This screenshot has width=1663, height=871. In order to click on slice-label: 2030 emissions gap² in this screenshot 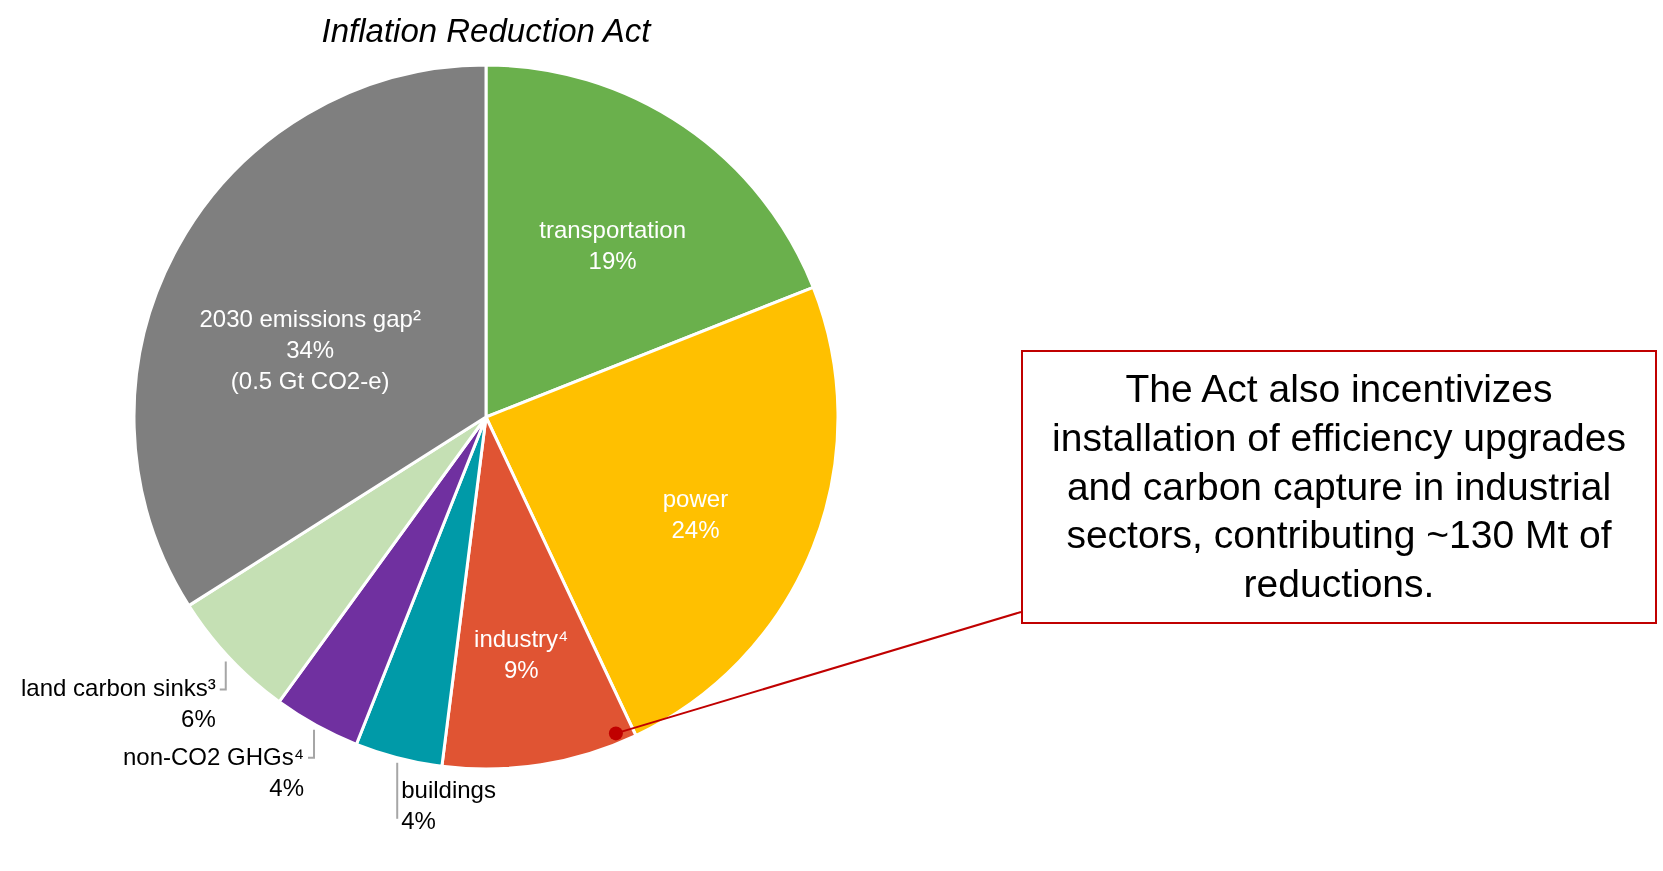, I will do `click(310, 319)`.